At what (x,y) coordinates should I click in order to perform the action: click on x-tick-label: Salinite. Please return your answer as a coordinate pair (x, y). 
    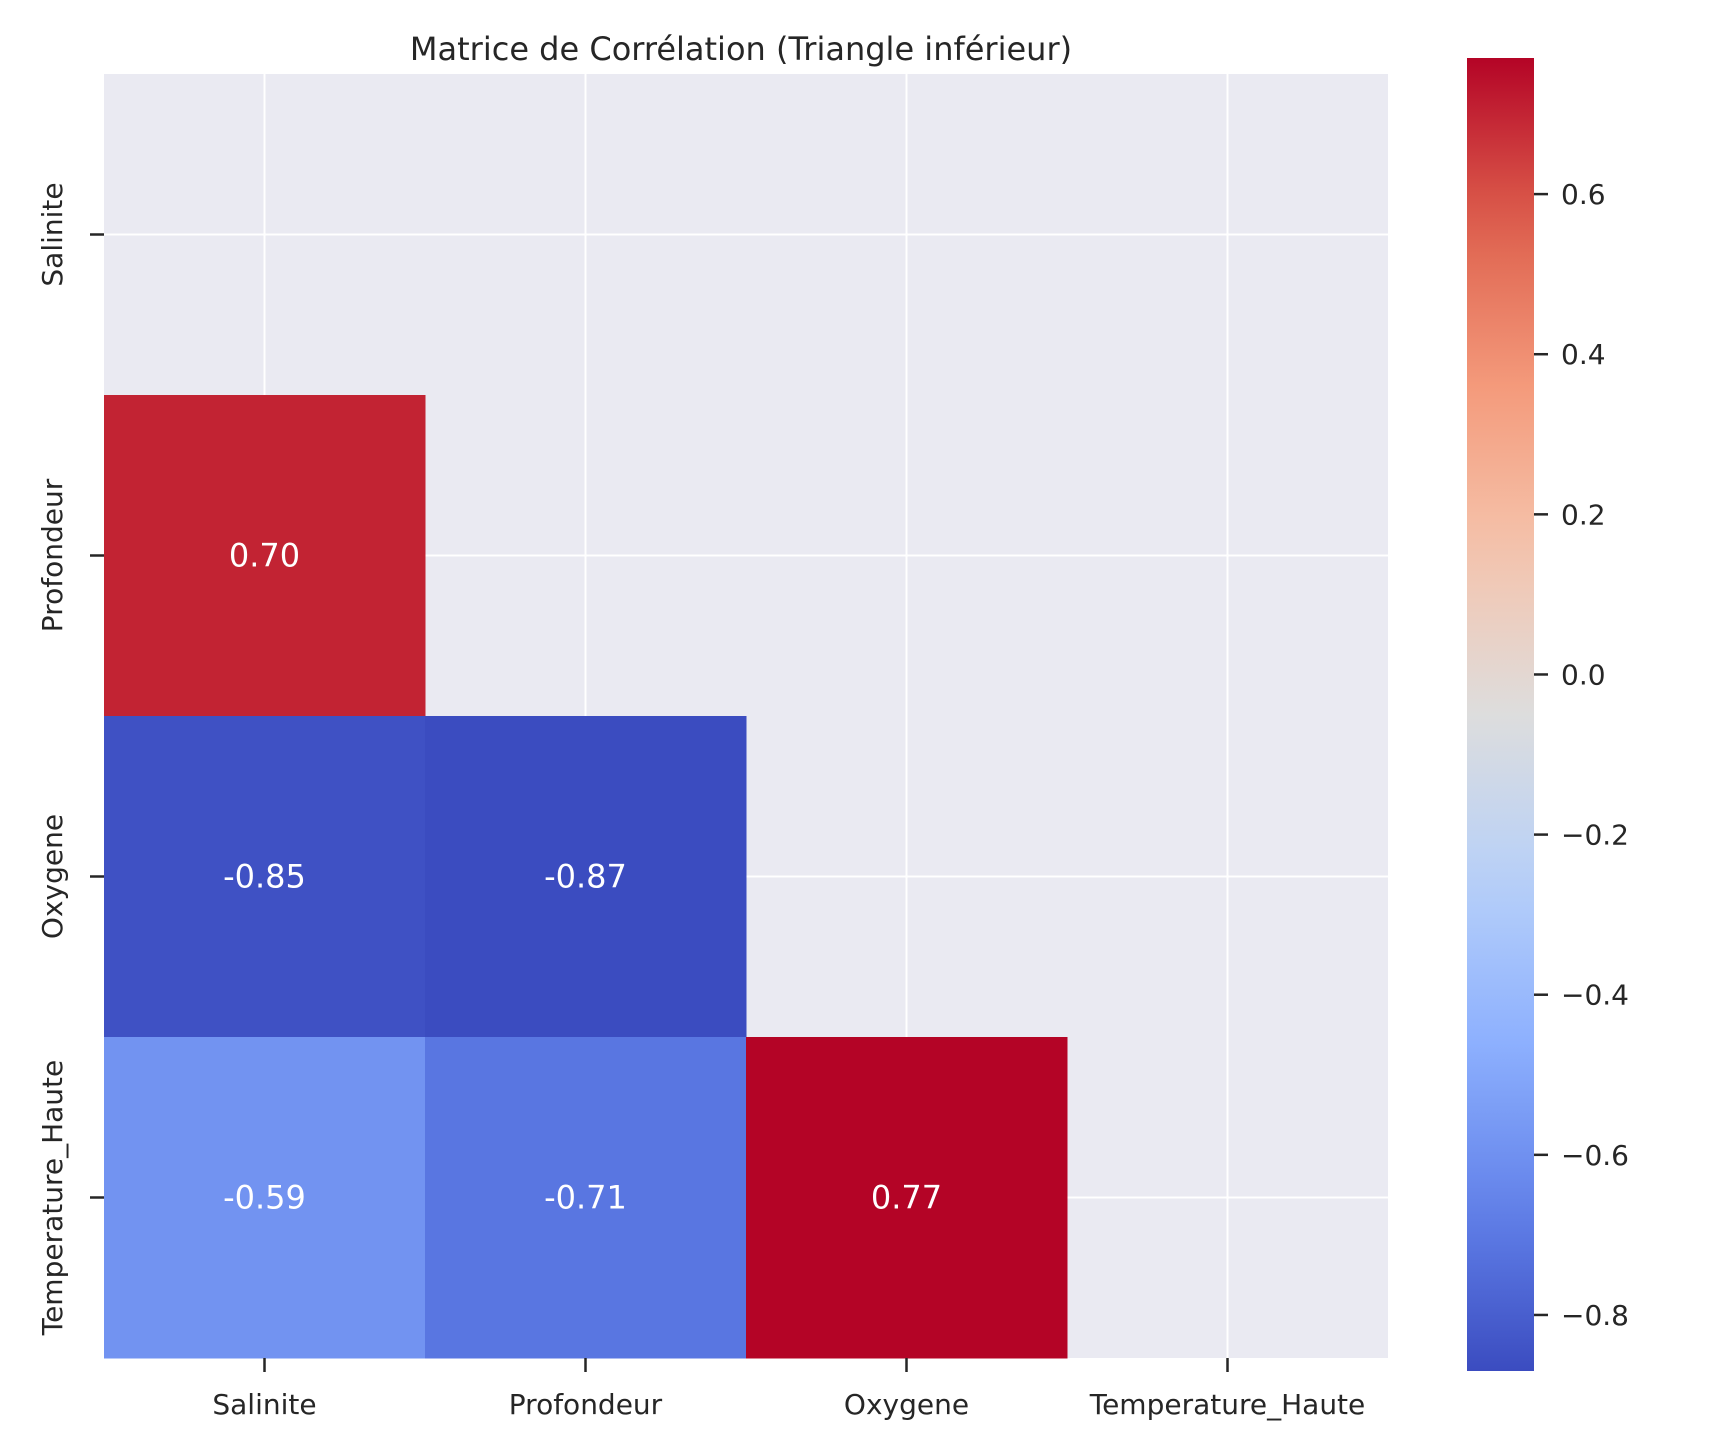
    Looking at the image, I should click on (264, 1404).